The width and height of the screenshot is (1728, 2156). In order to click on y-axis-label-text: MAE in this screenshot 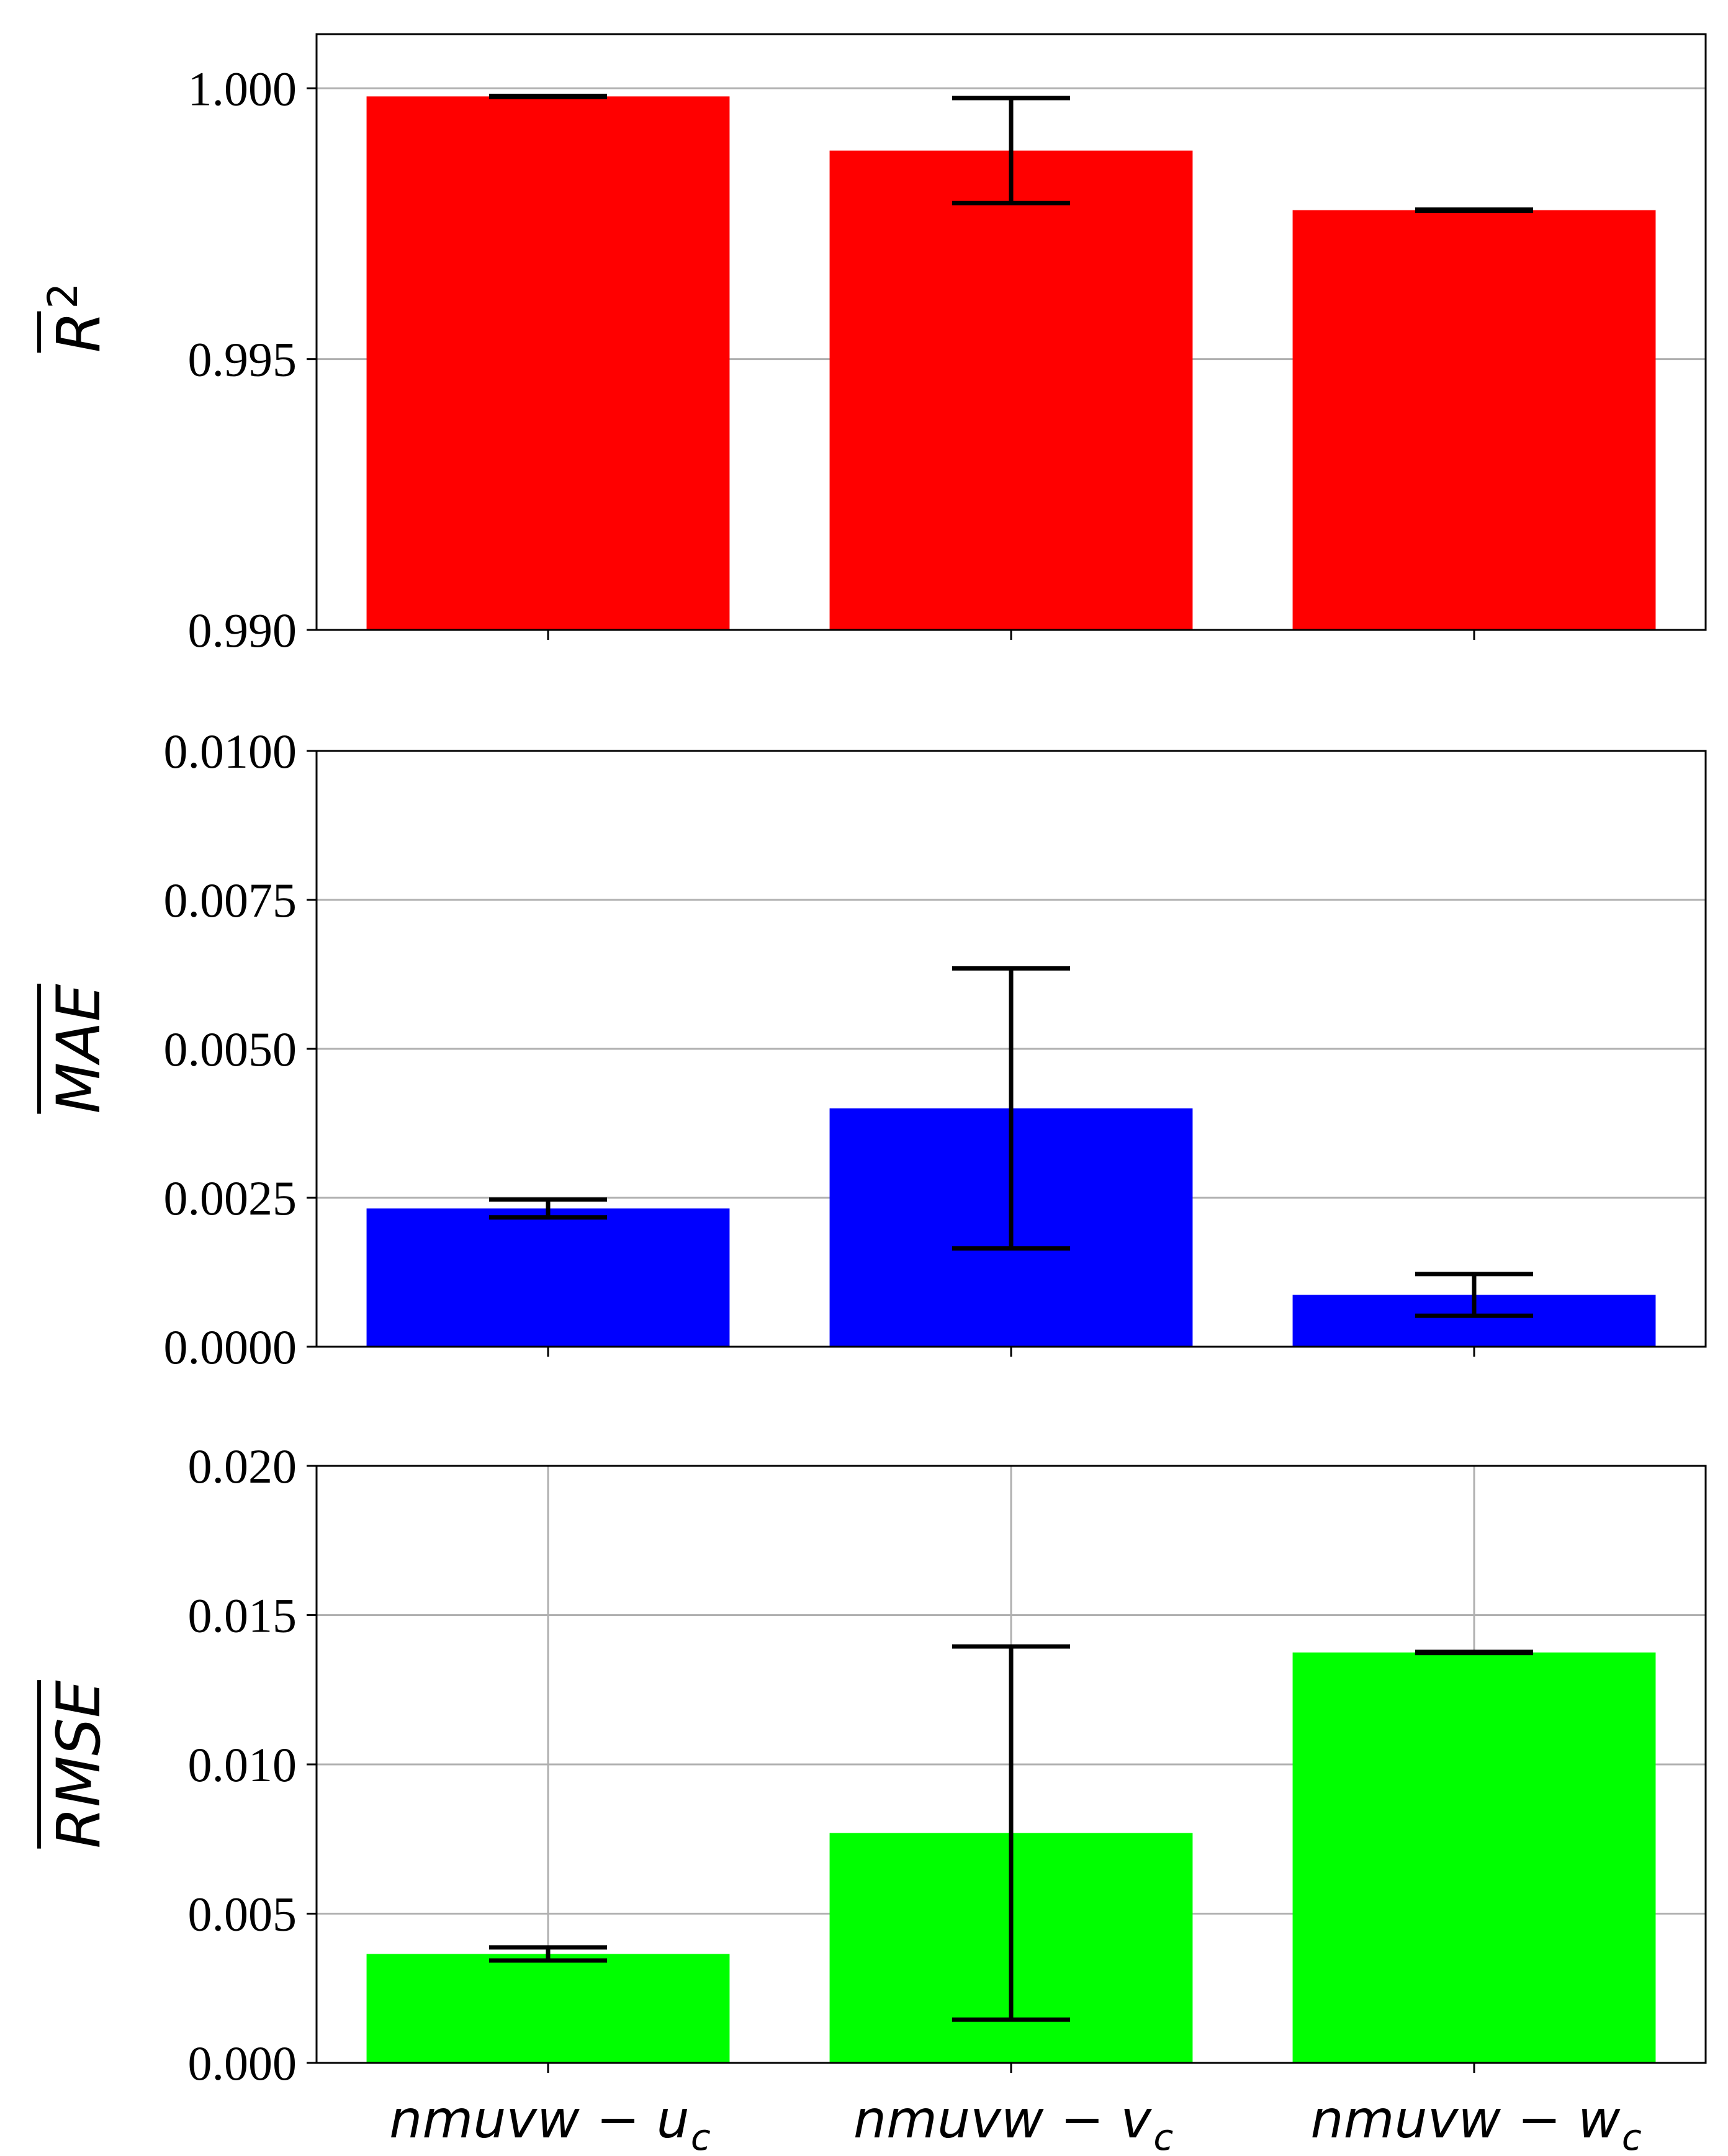, I will do `click(79, 1049)`.